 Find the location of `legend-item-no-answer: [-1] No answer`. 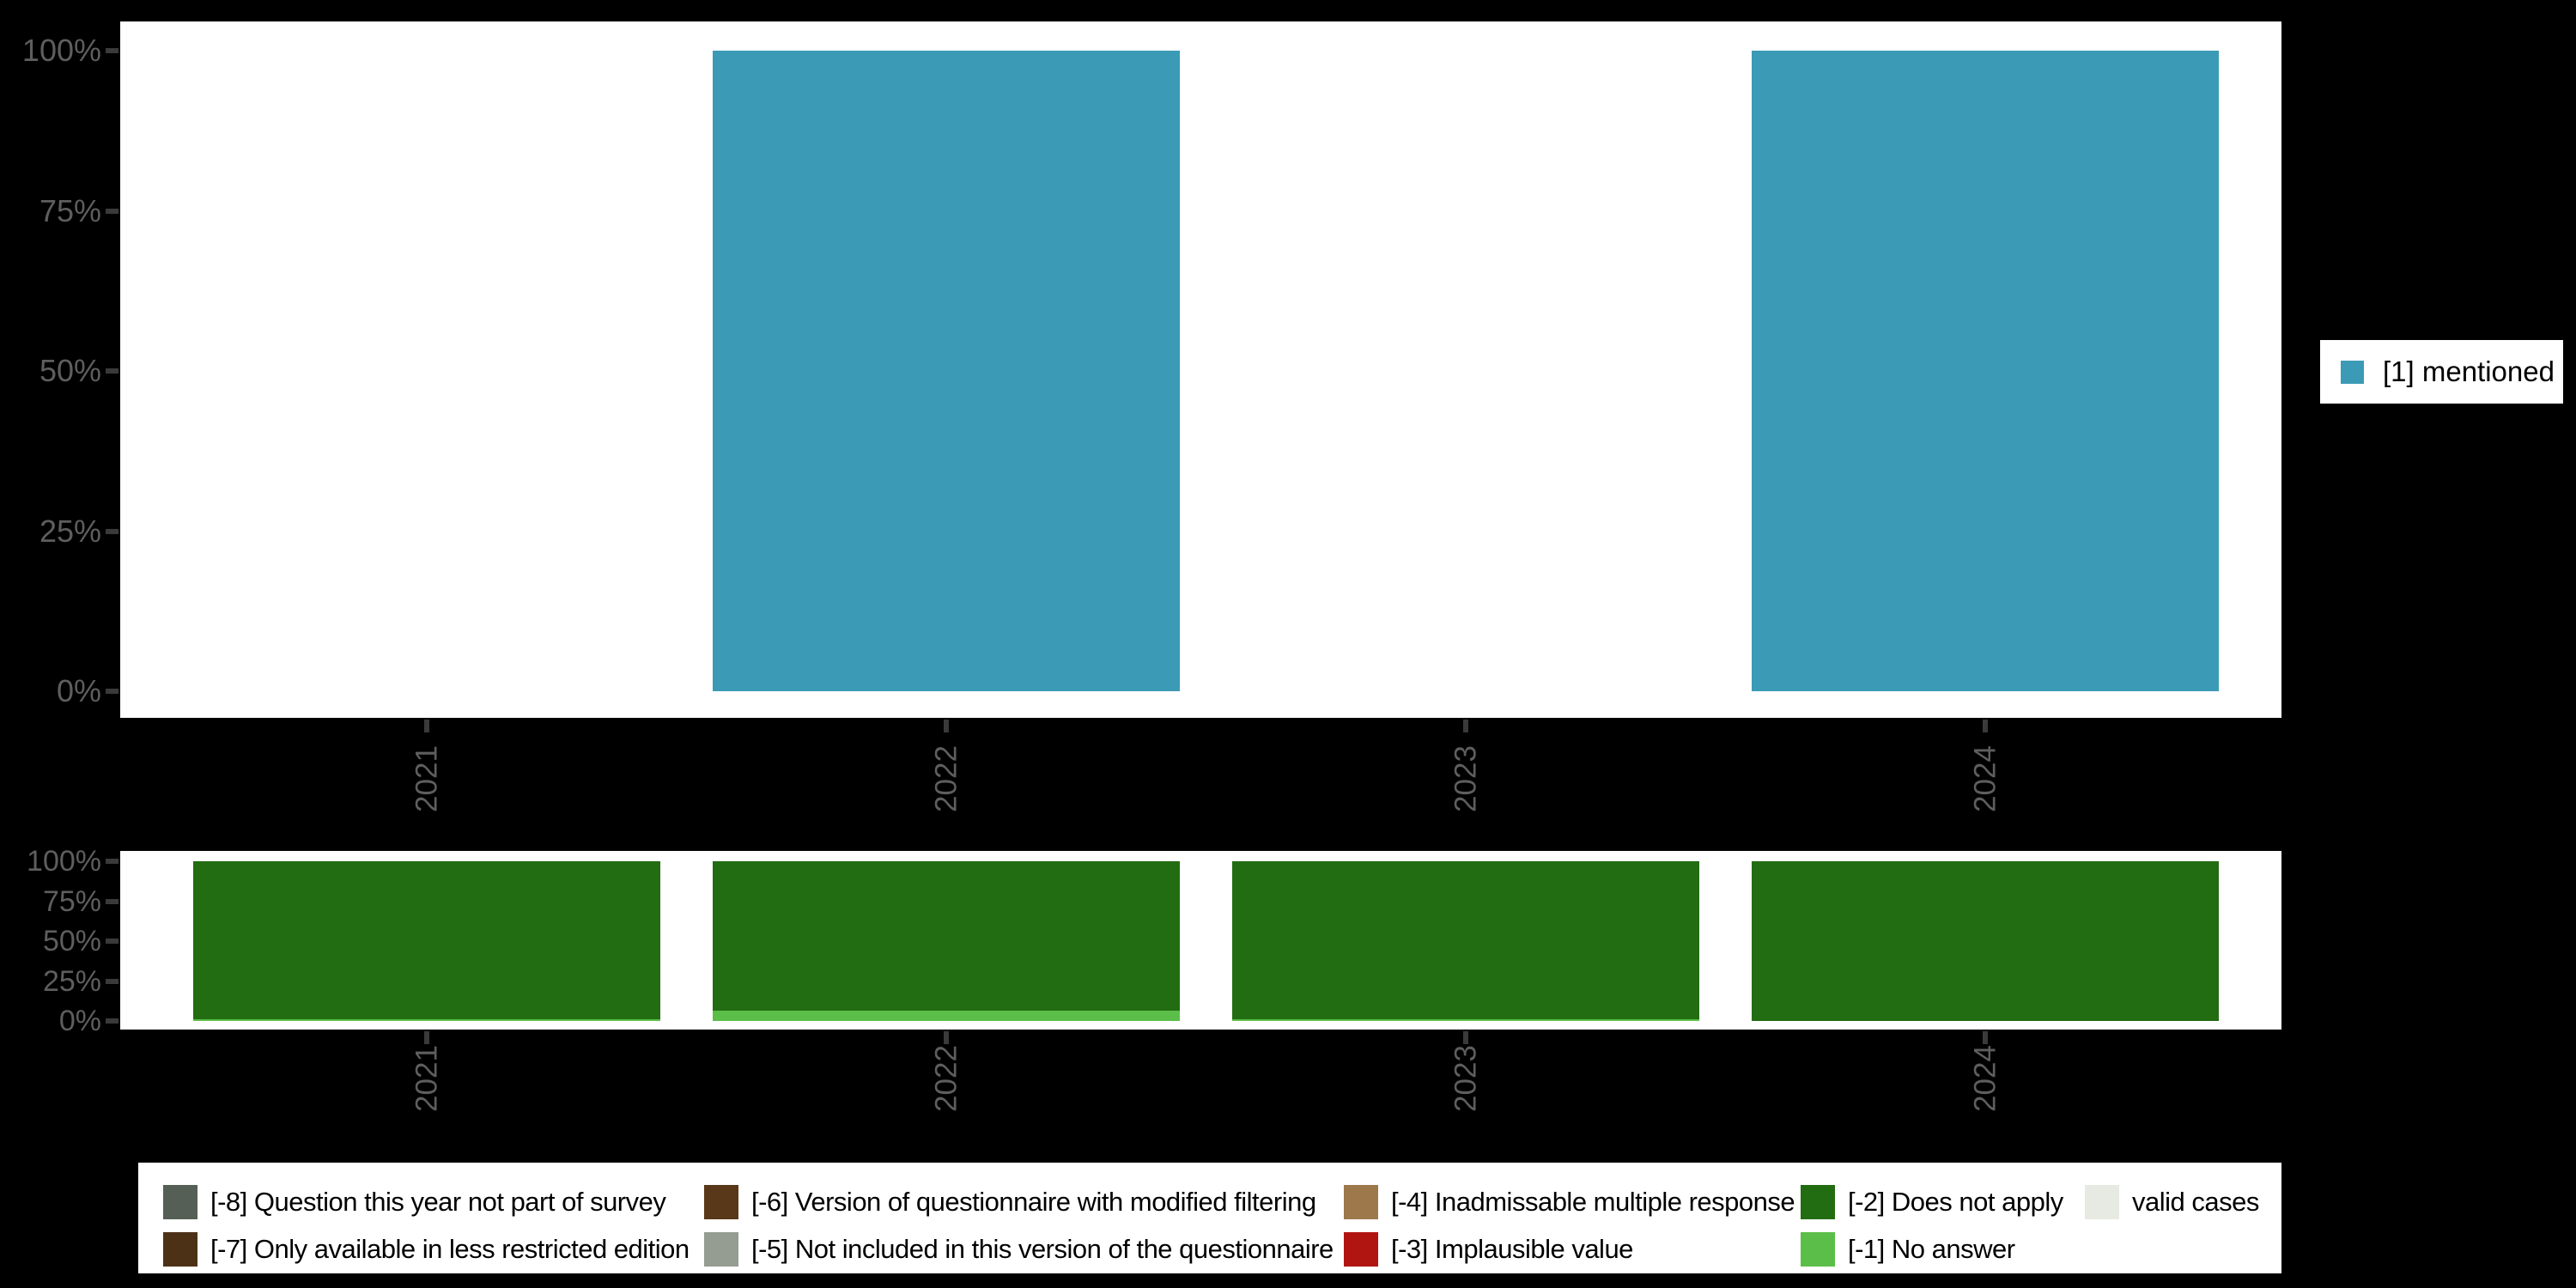

legend-item-no-answer: [-1] No answer is located at coordinates (1908, 1250).